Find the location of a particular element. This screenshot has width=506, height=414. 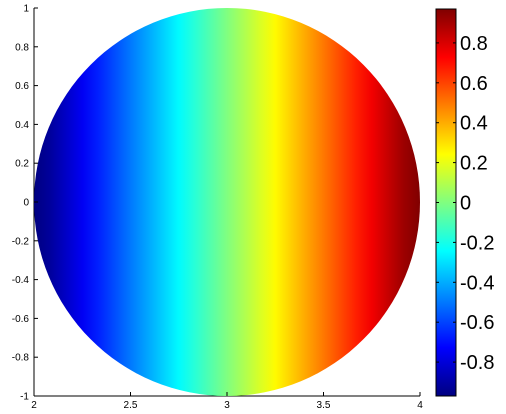

y-tick-label: -1 is located at coordinates (24, 397).